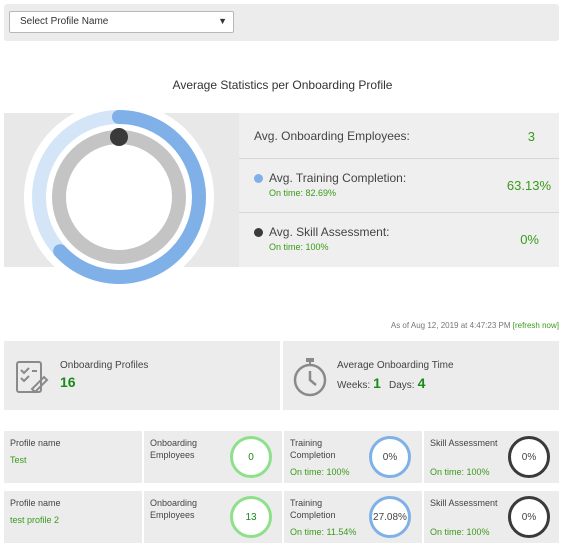 The height and width of the screenshot is (551, 565). What do you see at coordinates (121, 22) in the screenshot?
I see `profile-name-select: Select Profile Name ▼` at bounding box center [121, 22].